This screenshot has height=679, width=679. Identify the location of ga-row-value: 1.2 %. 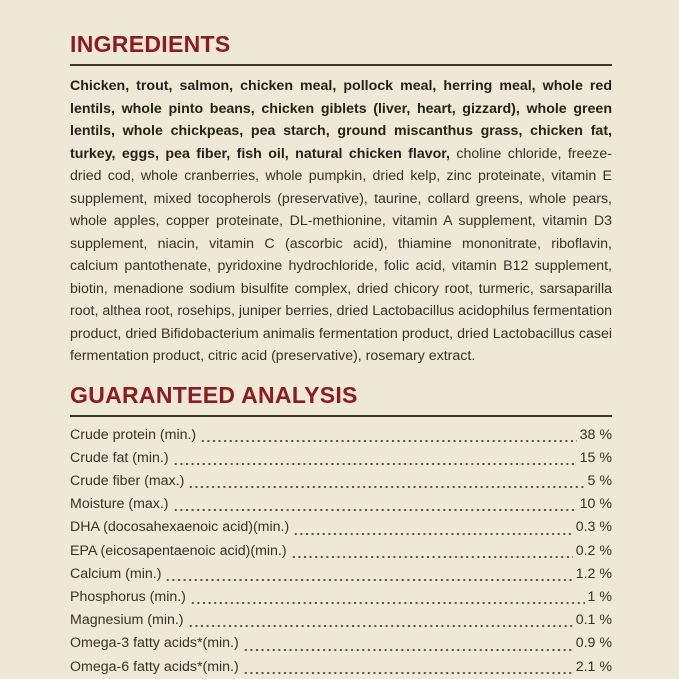
(593, 573).